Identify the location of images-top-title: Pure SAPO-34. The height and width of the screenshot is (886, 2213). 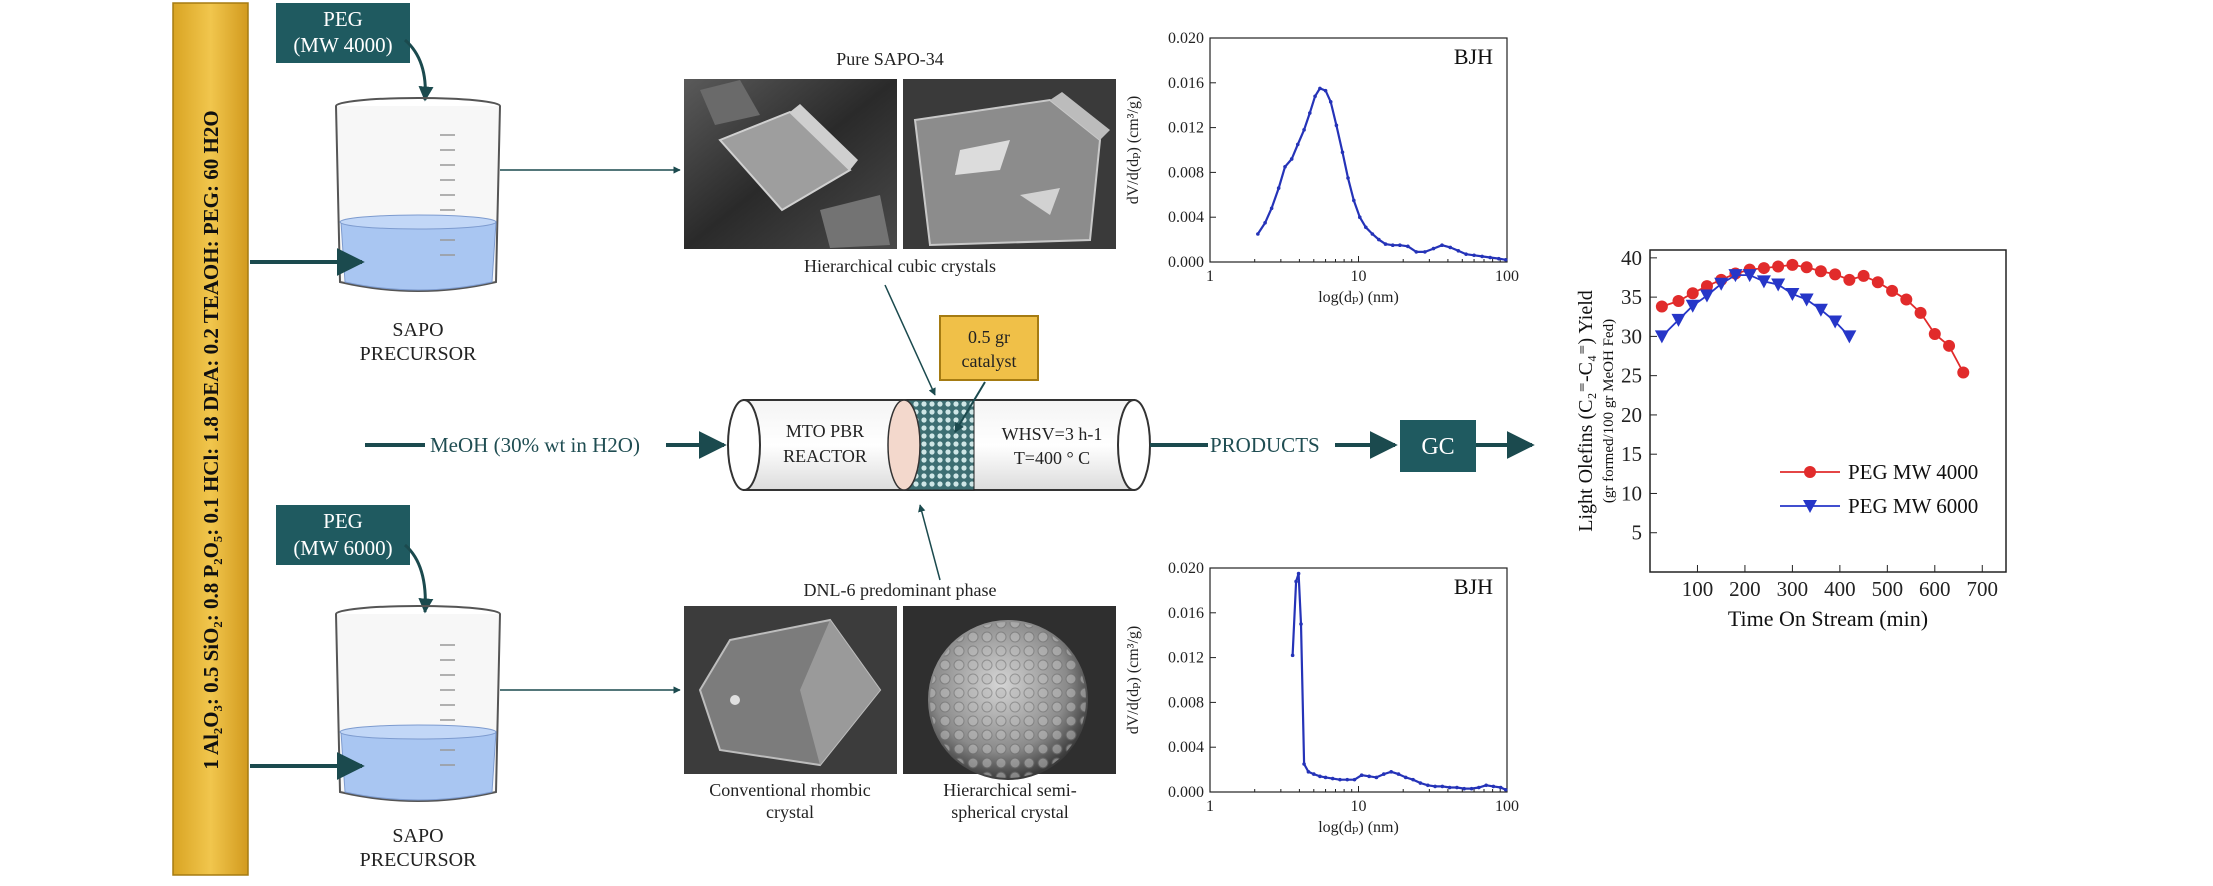
(890, 59).